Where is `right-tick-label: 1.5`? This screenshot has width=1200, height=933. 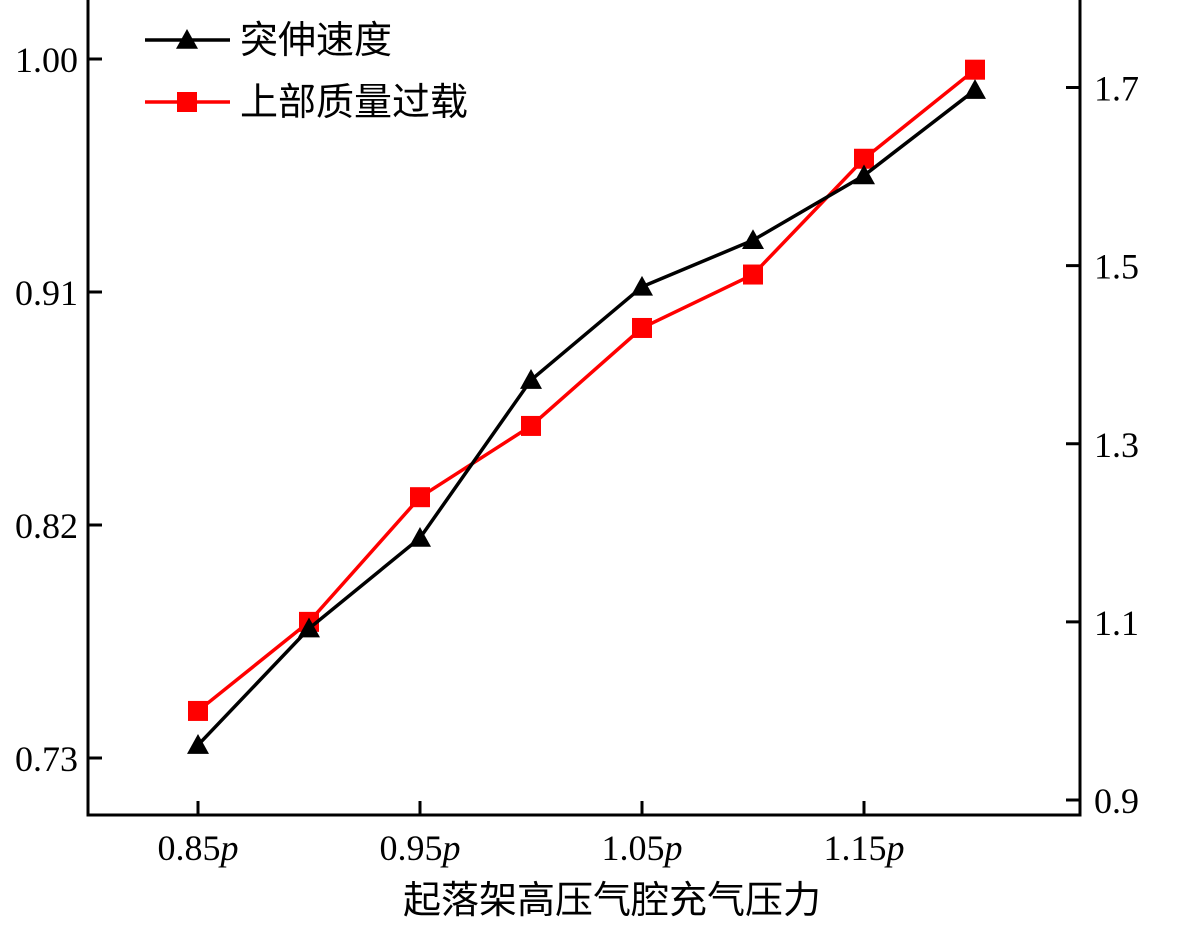 right-tick-label: 1.5 is located at coordinates (1116, 267).